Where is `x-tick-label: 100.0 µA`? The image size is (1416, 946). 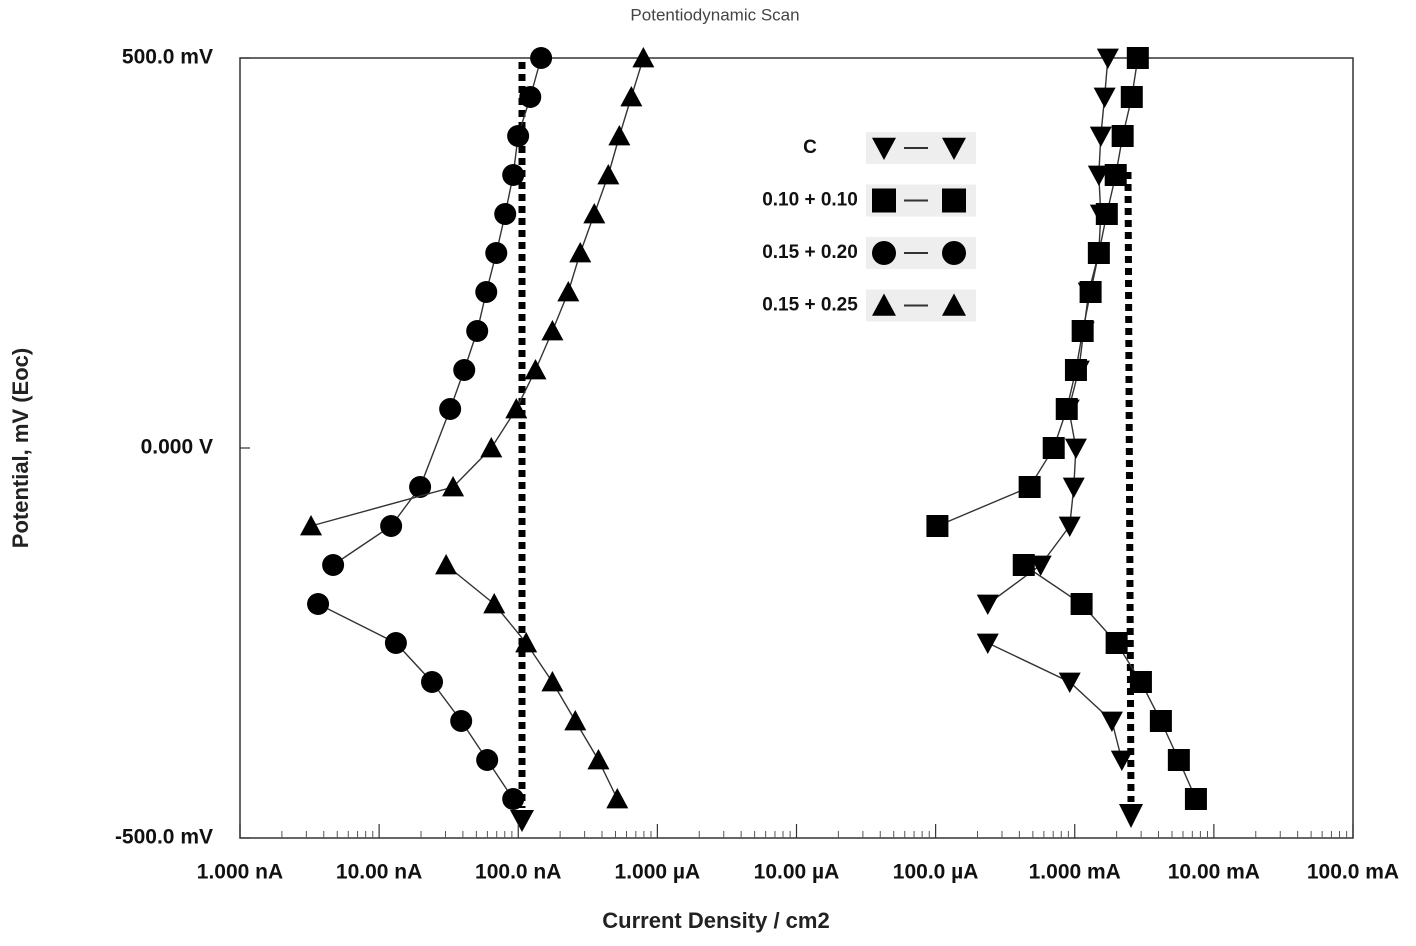
x-tick-label: 100.0 µA is located at coordinates (936, 872).